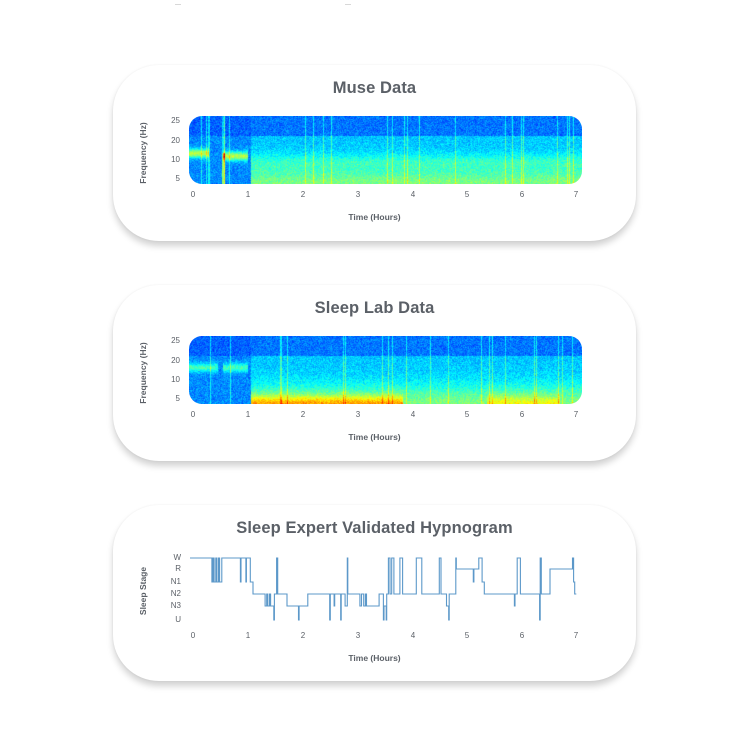 This screenshot has height=750, width=750. What do you see at coordinates (175, 605) in the screenshot?
I see `y-tick: N3` at bounding box center [175, 605].